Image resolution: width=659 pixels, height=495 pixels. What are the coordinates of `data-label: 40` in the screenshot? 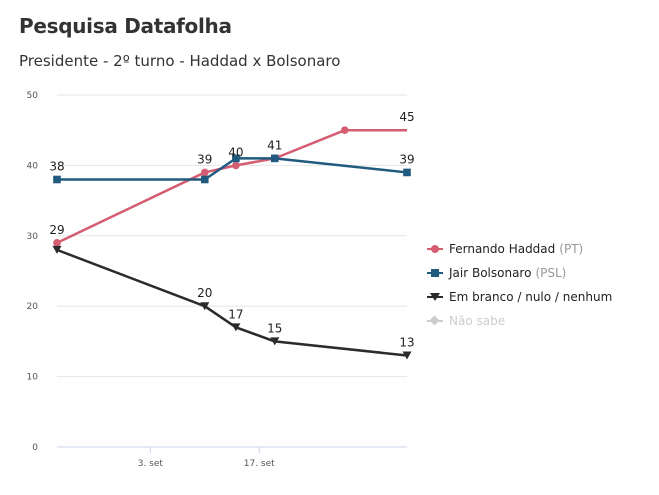 It's located at (235, 152).